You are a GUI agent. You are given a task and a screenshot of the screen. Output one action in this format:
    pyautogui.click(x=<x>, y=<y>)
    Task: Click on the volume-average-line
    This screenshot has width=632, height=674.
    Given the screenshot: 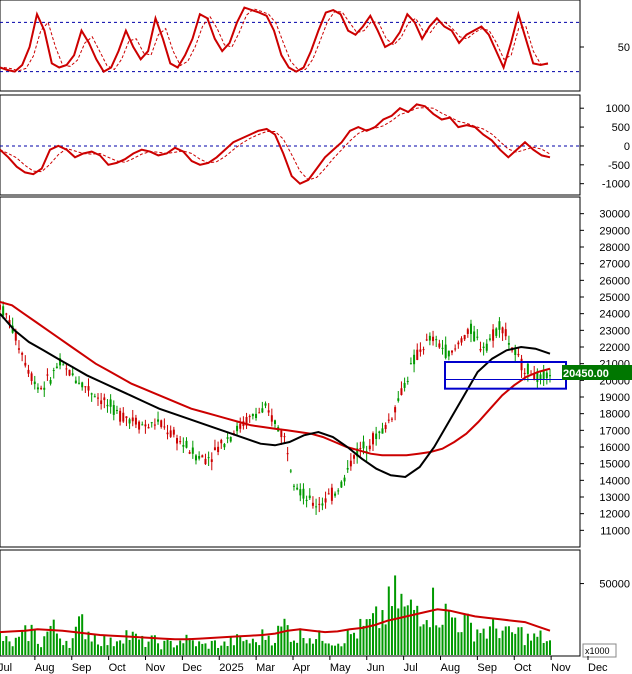 What is the action you would take?
    pyautogui.click(x=275, y=624)
    